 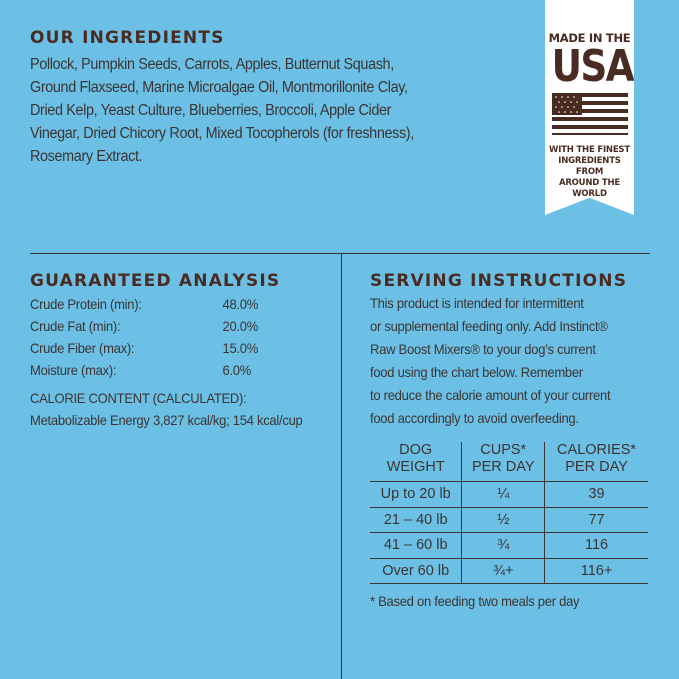 I want to click on analysis-label: Crude Fat (min):, so click(x=75, y=326).